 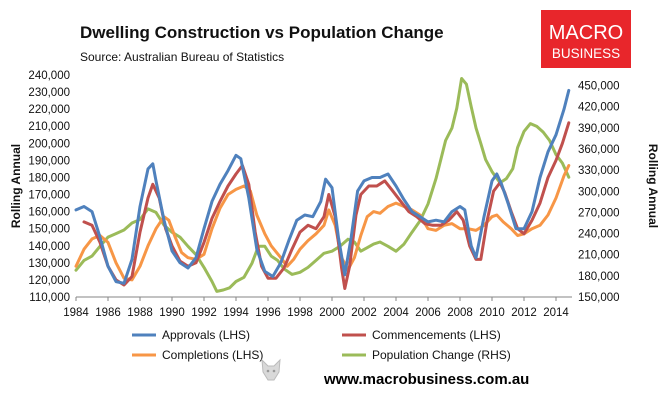 I want to click on x-tick-label: 1990, so click(x=172, y=313).